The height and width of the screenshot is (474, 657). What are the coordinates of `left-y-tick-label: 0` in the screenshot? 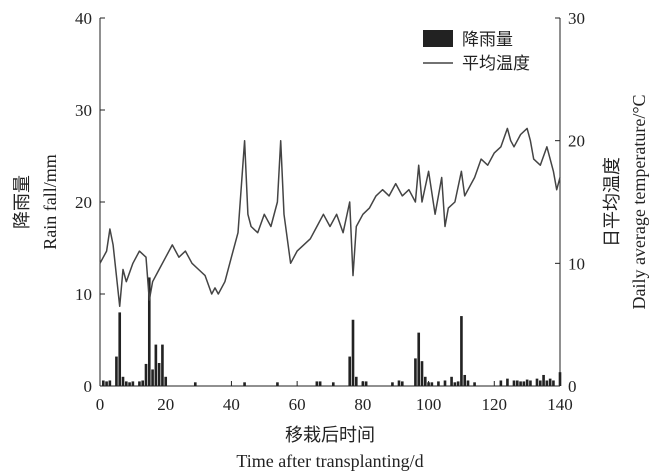 It's located at (88, 386).